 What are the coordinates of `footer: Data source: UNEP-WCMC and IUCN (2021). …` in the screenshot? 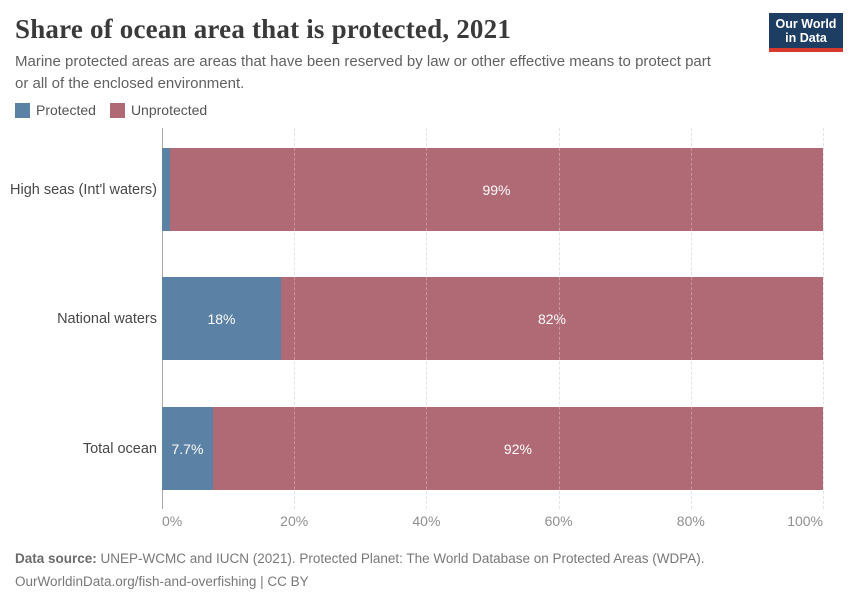 It's located at (415, 570).